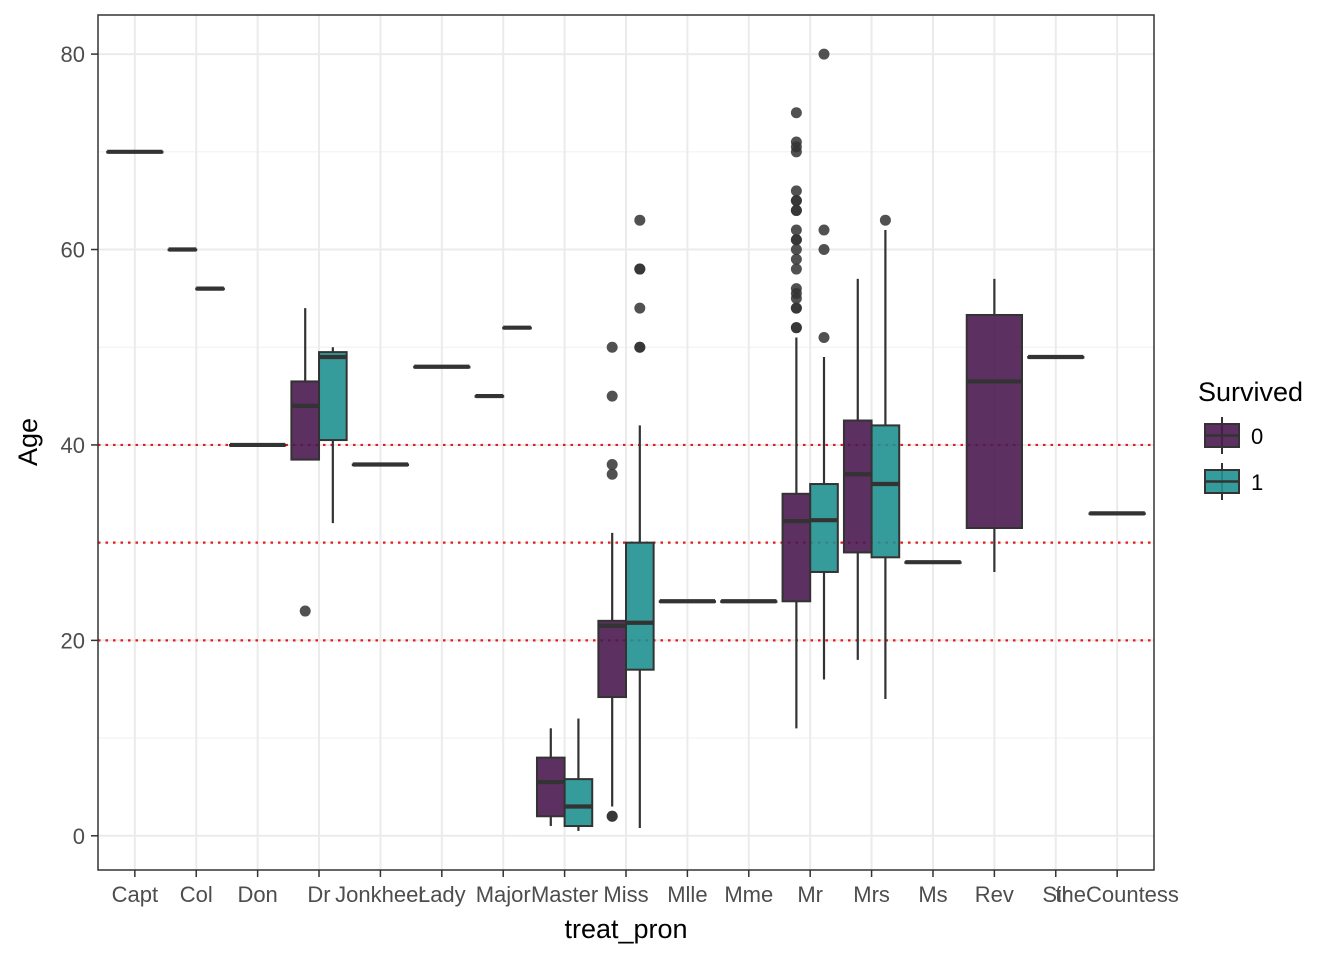  Describe the element at coordinates (503, 894) in the screenshot. I see `x-tick-label: Major` at that location.